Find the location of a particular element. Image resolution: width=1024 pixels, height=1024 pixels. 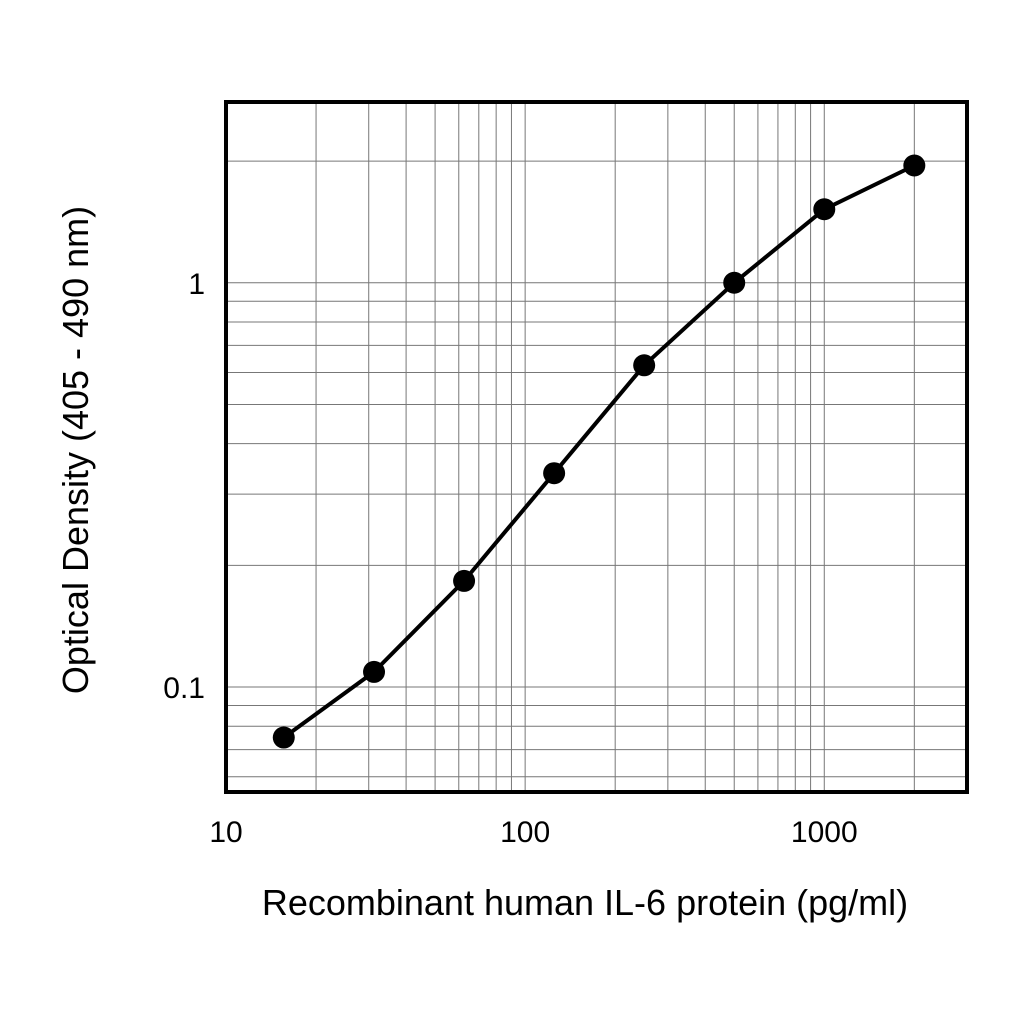

x-tick-labels: 10 100 1000 is located at coordinates (533, 832).